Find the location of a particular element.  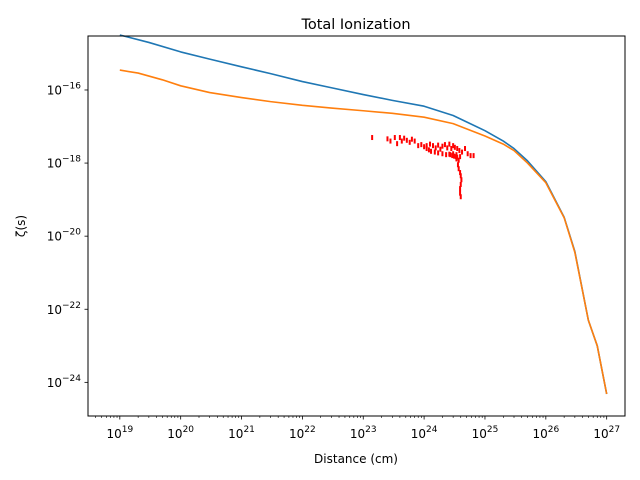

x-tick-label-2: 1021 is located at coordinates (241, 433).